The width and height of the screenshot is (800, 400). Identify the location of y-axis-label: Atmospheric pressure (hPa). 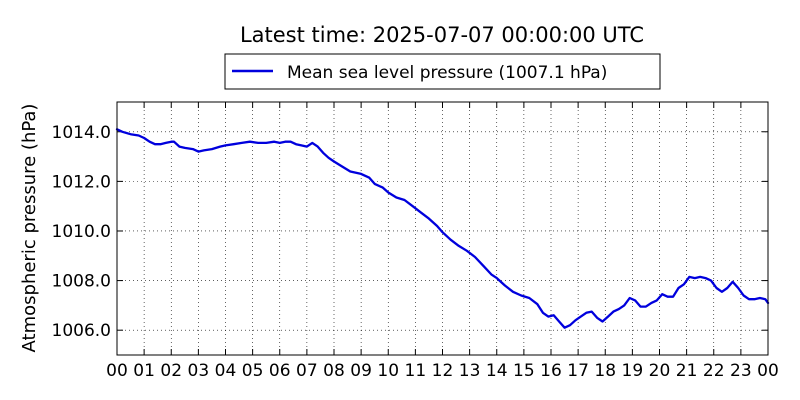
(29, 228).